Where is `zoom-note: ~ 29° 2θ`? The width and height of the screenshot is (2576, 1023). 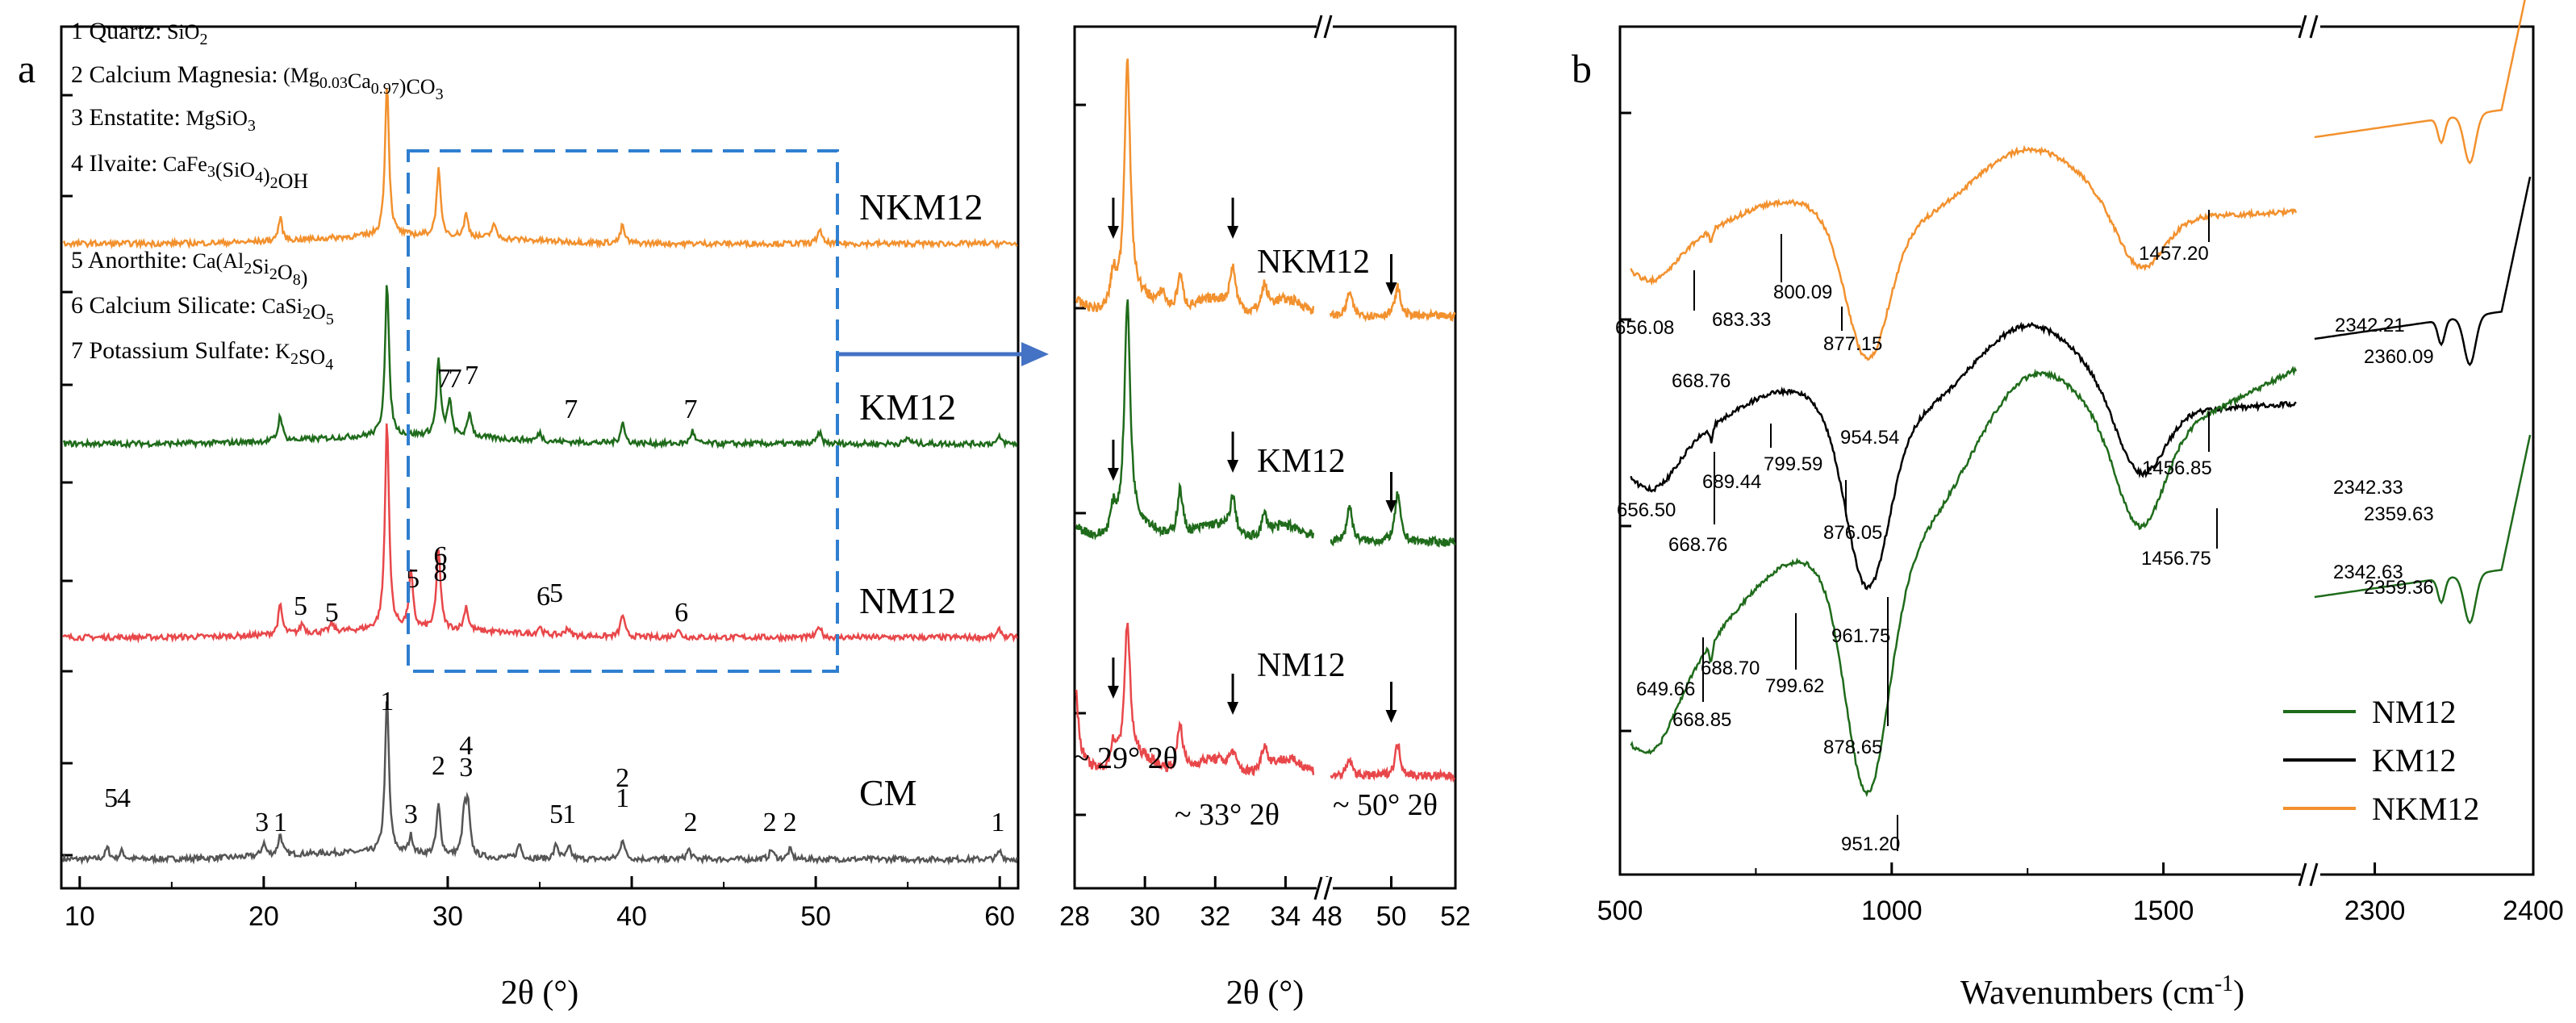
zoom-note: ~ 29° 2θ is located at coordinates (1125, 758).